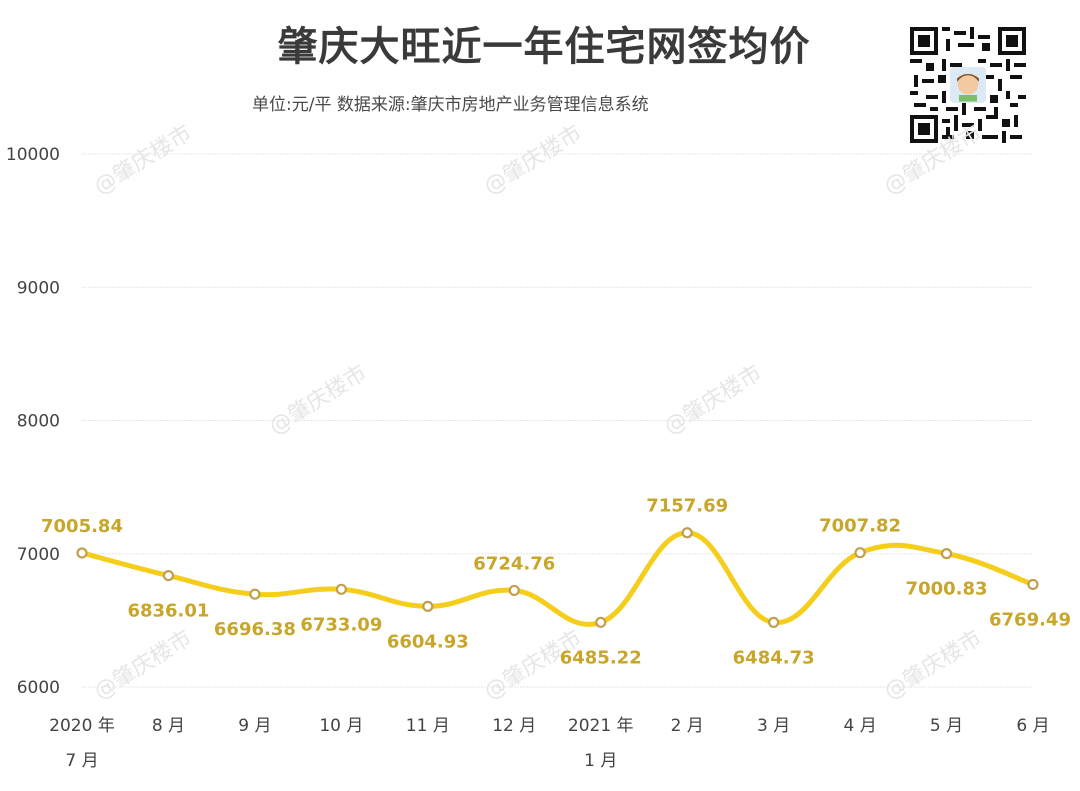  Describe the element at coordinates (601, 657) in the screenshot. I see `data-label: 6485.22` at that location.